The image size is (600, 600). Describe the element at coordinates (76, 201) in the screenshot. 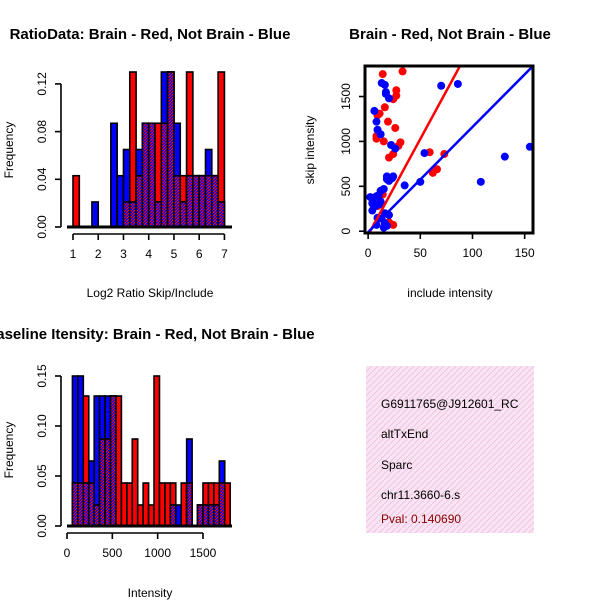

I see `ratio-bar-red` at that location.